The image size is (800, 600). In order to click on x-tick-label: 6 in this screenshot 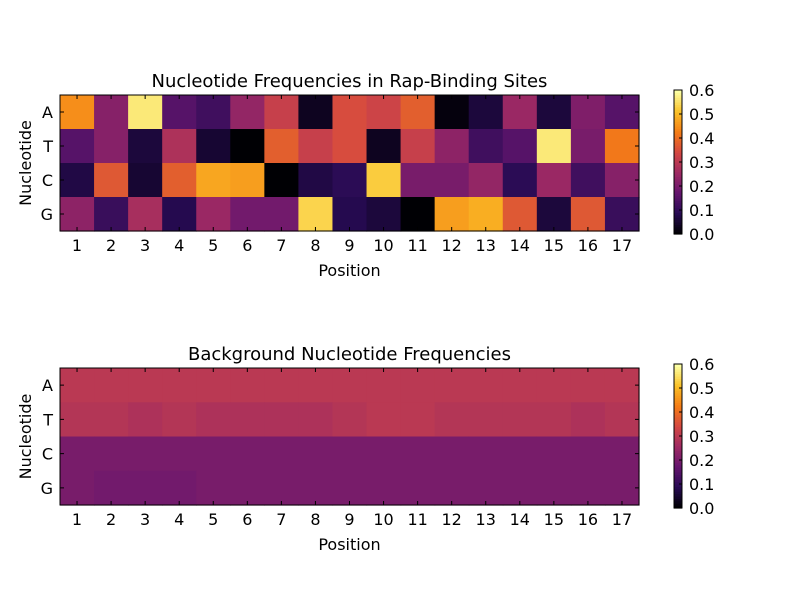, I will do `click(247, 245)`.